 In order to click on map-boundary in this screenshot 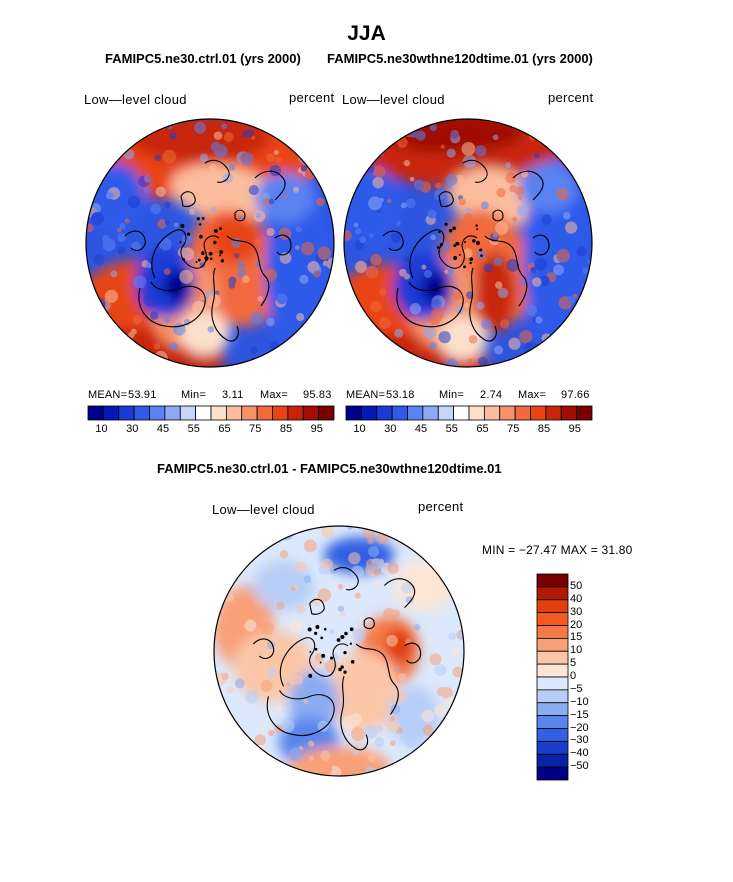, I will do `click(339, 651)`.